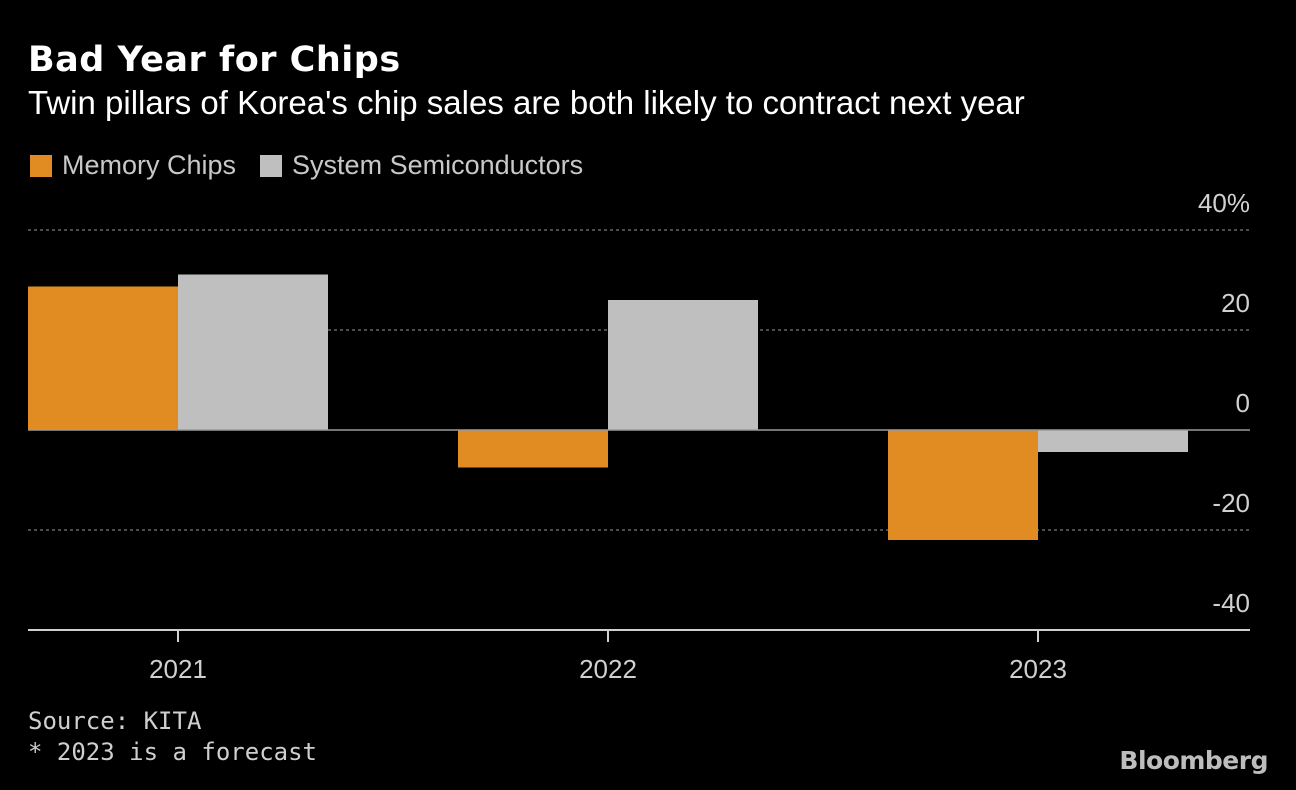 This screenshot has width=1296, height=790. I want to click on bar-system-2022, so click(683, 365).